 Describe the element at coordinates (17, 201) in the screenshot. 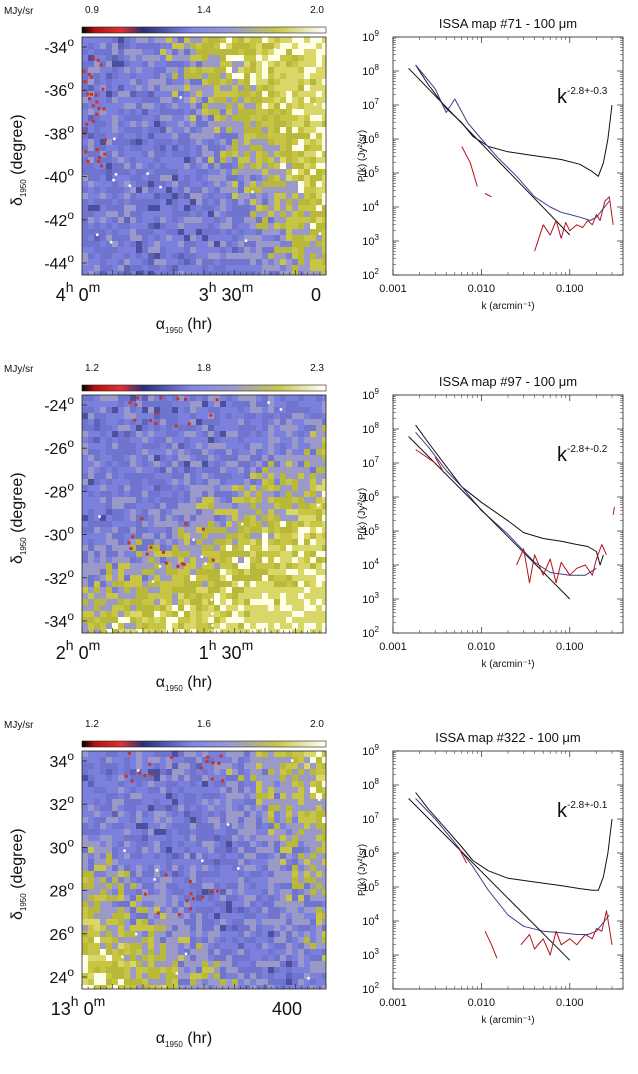

I see `y-axis-symbol: δ` at that location.